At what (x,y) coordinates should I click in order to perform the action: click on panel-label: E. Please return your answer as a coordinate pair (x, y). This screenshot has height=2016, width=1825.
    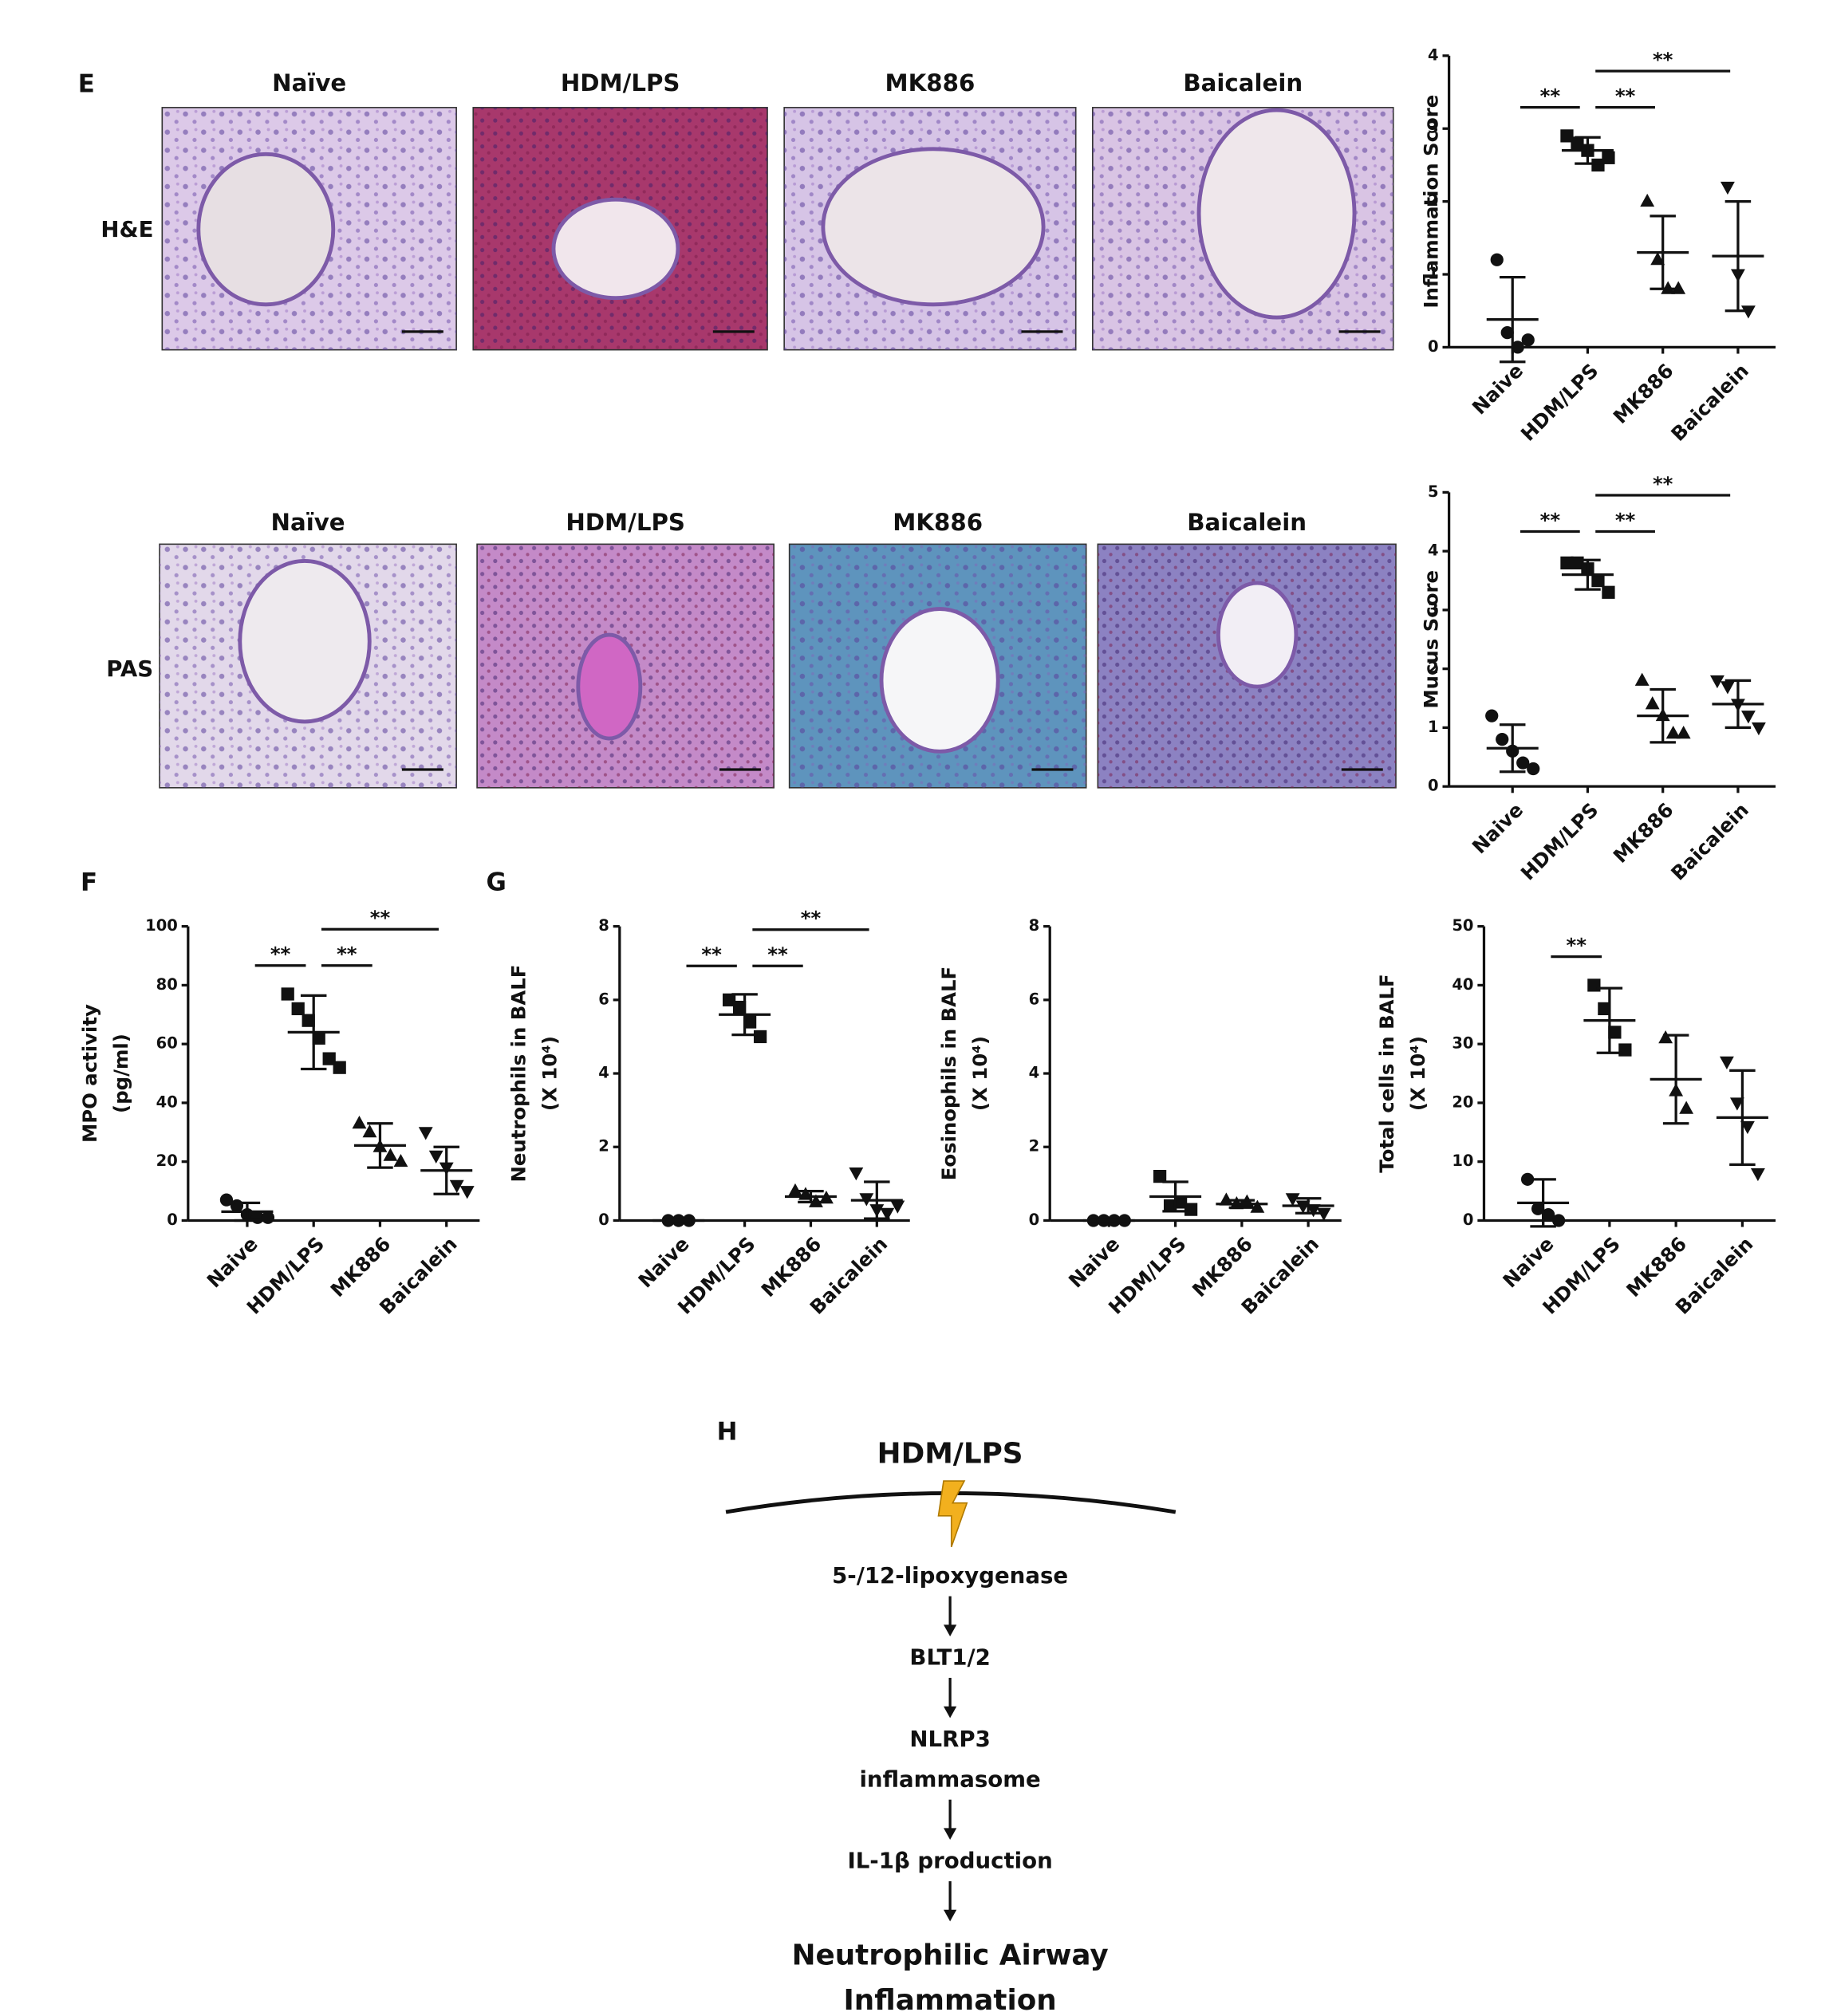
    Looking at the image, I should click on (86, 84).